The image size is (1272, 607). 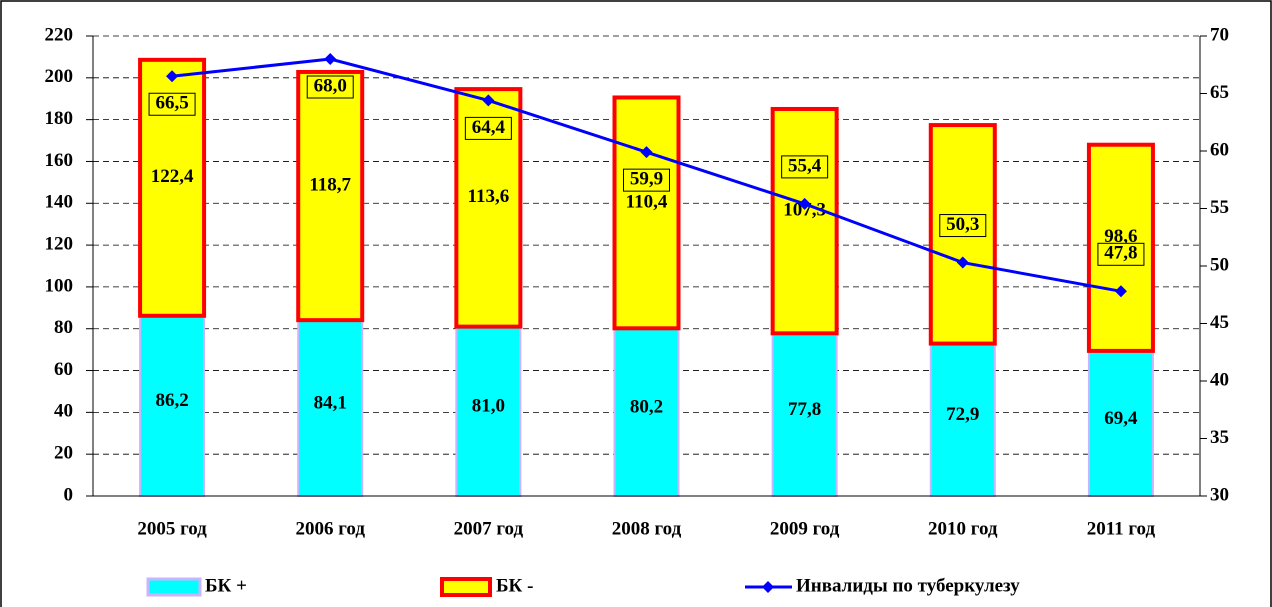 What do you see at coordinates (172, 528) in the screenshot?
I see `x-tick-label: 2005 год` at bounding box center [172, 528].